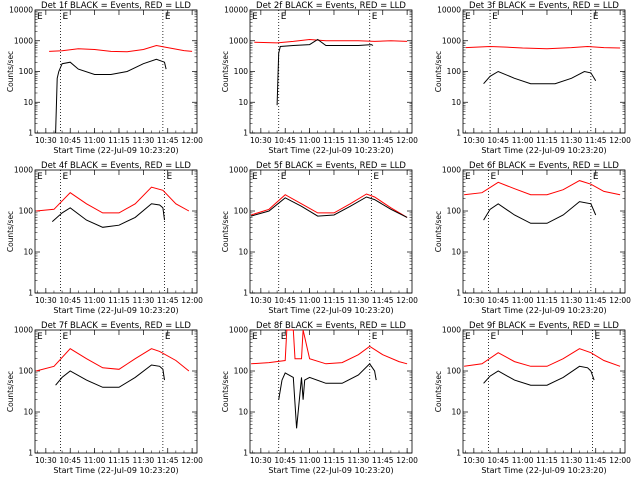 The width and height of the screenshot is (640, 480). What do you see at coordinates (544, 6) in the screenshot?
I see `panel-title: Det 3f BLACK = Events, RED = LLD` at bounding box center [544, 6].